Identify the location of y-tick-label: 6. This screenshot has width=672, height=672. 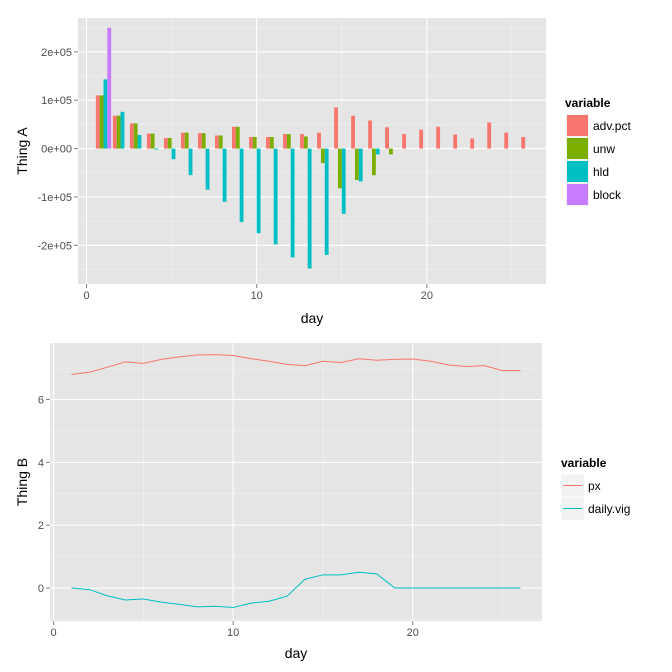
(41, 401).